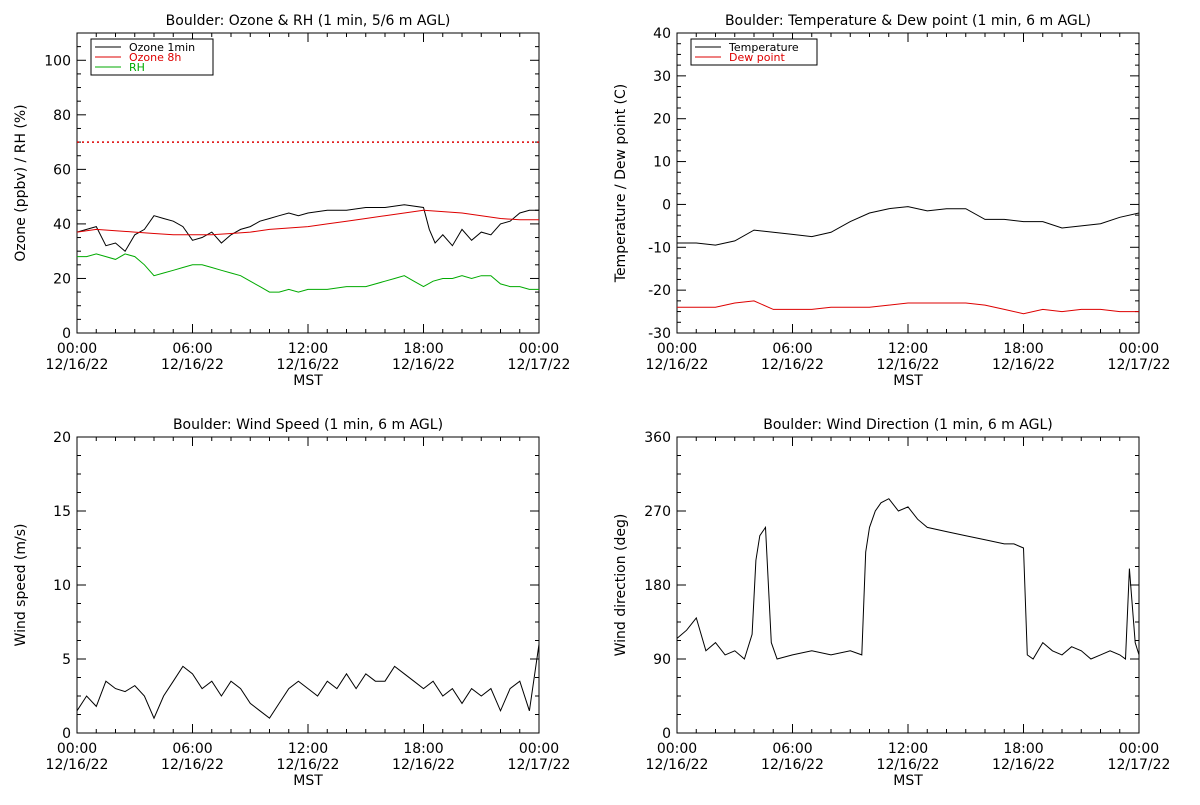 The width and height of the screenshot is (1200, 805). Describe the element at coordinates (908, 307) in the screenshot. I see `series-line-dew-point` at that location.